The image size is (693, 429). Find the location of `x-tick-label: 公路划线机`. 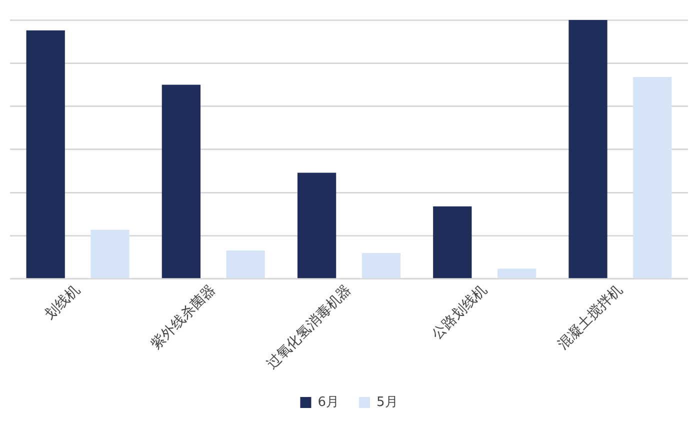

x-tick-label: 公路划线机 is located at coordinates (459, 312).